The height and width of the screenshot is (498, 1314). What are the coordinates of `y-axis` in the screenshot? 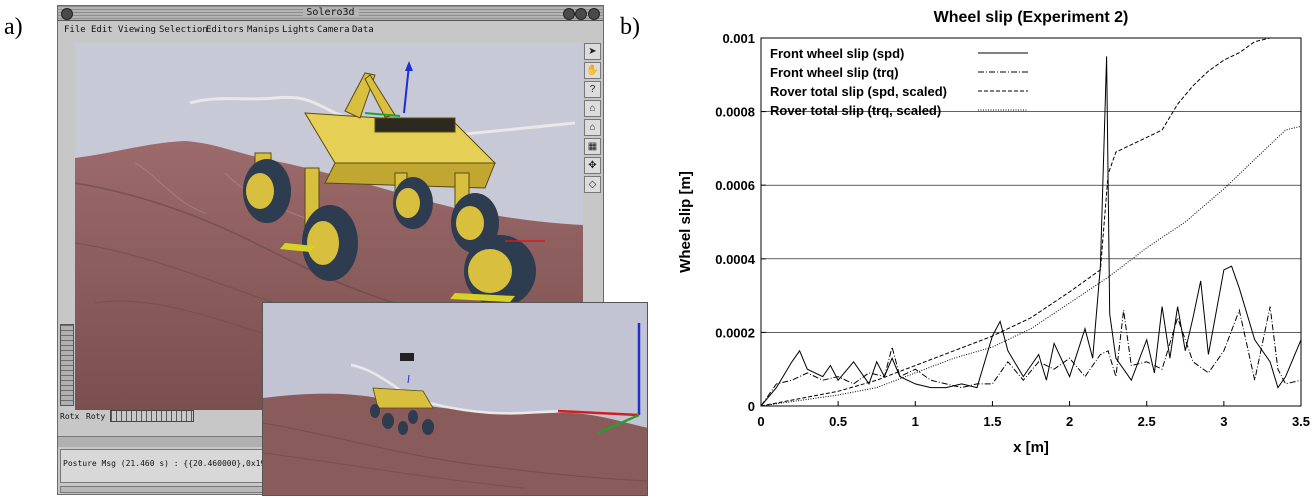 It's located at (382, 114).